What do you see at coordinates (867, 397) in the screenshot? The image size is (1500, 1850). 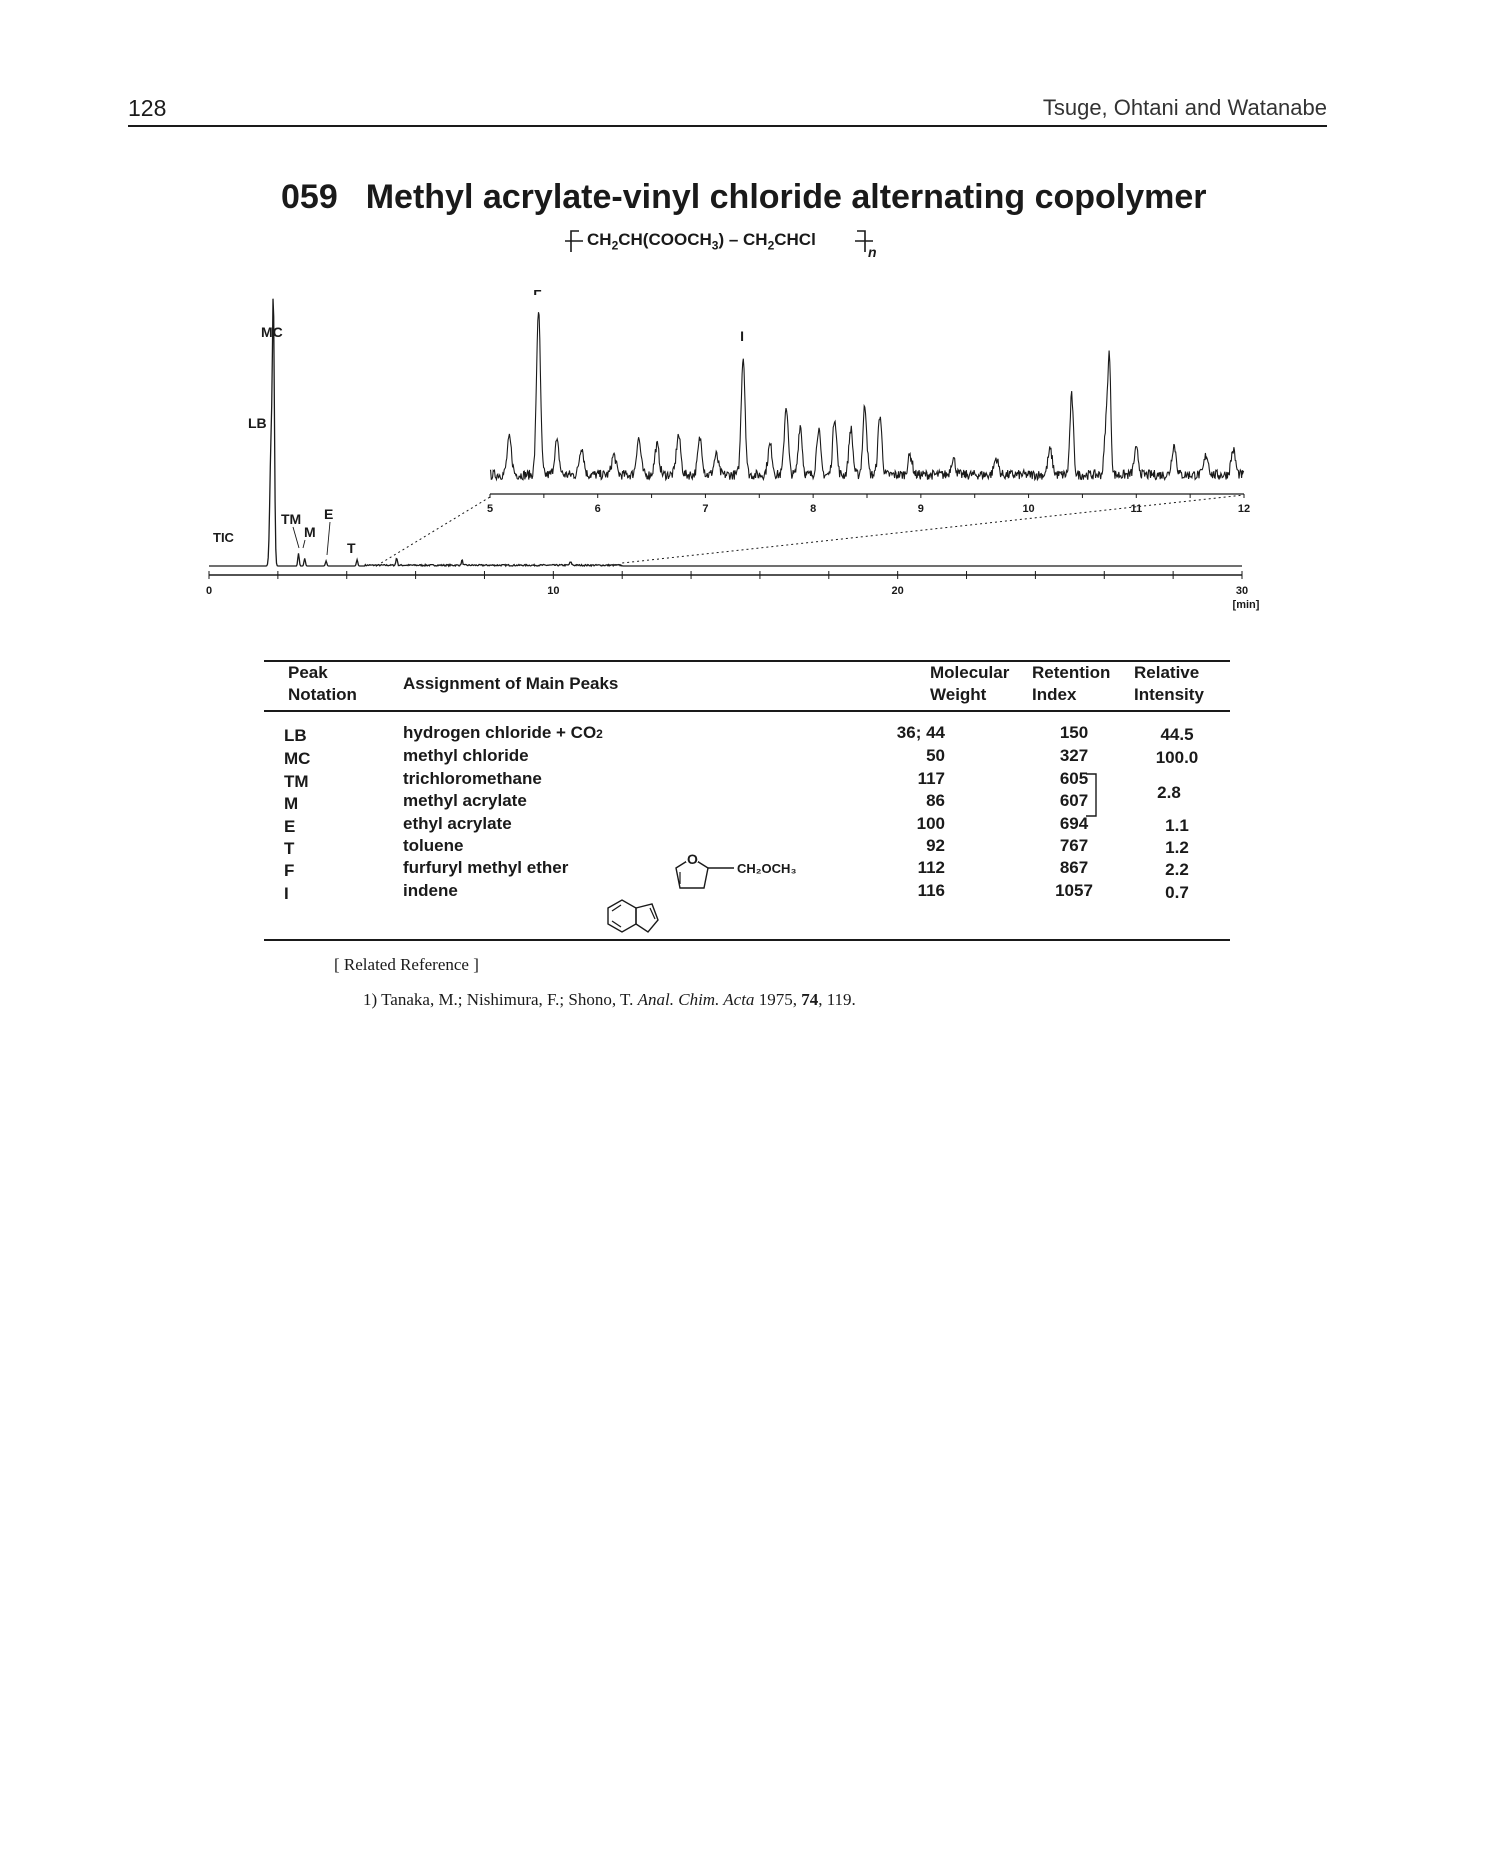 I see `inset-trace` at bounding box center [867, 397].